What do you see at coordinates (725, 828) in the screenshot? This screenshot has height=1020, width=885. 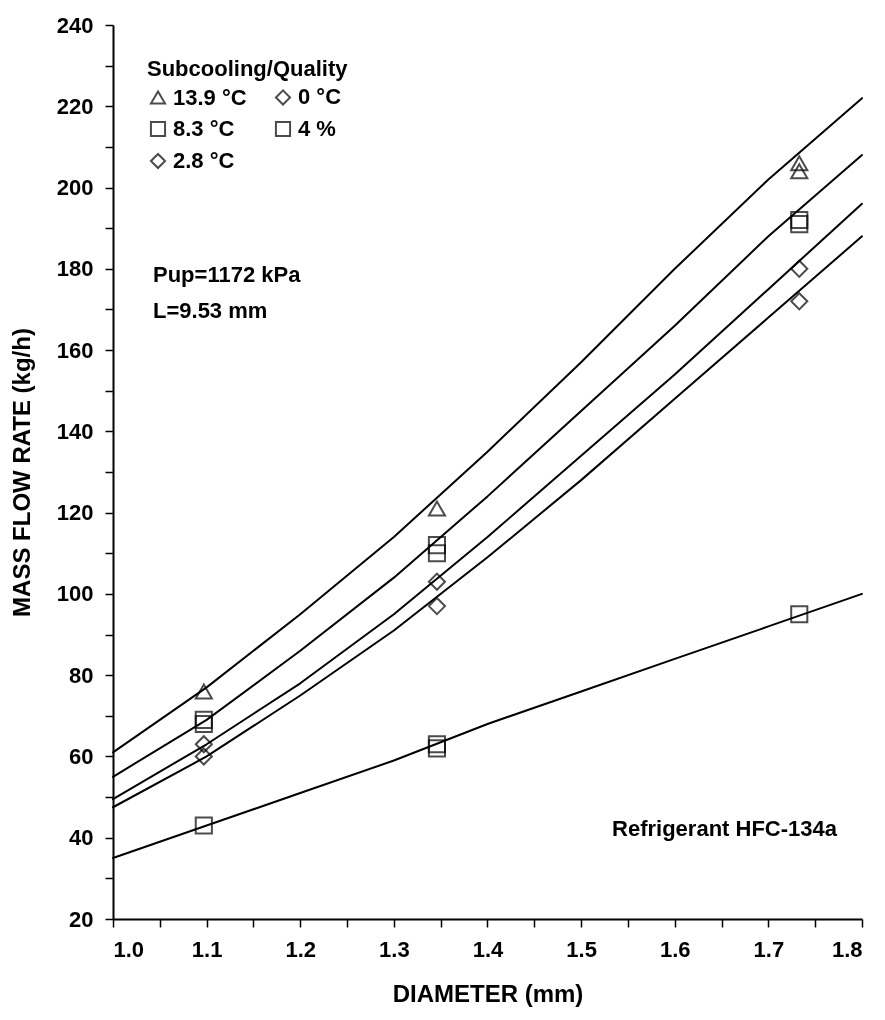 I see `annotation: Refrigerant HFC-134a` at bounding box center [725, 828].